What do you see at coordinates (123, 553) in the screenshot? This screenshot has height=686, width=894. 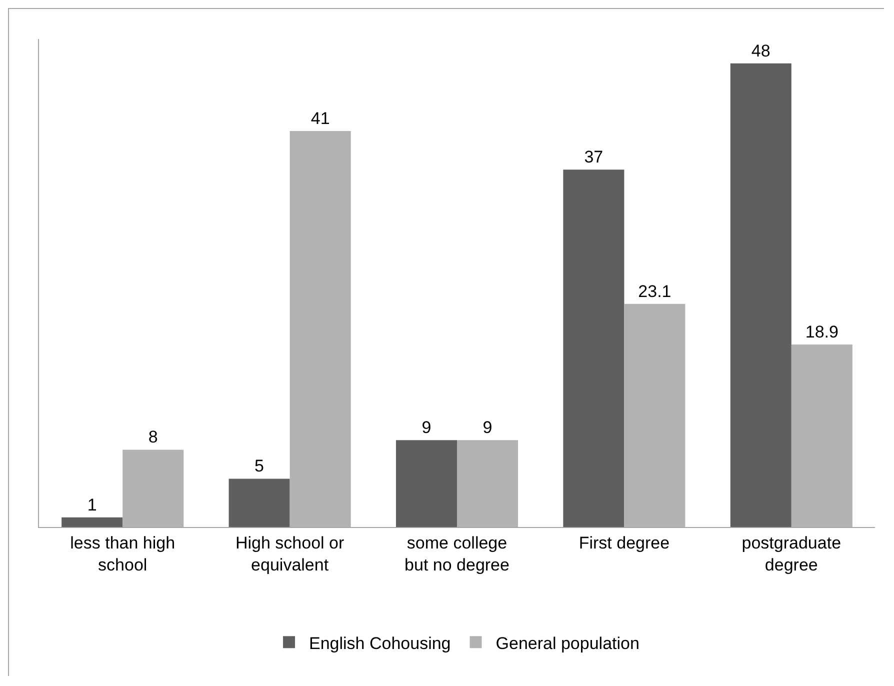 I see `x-tick-label: less than high school` at bounding box center [123, 553].